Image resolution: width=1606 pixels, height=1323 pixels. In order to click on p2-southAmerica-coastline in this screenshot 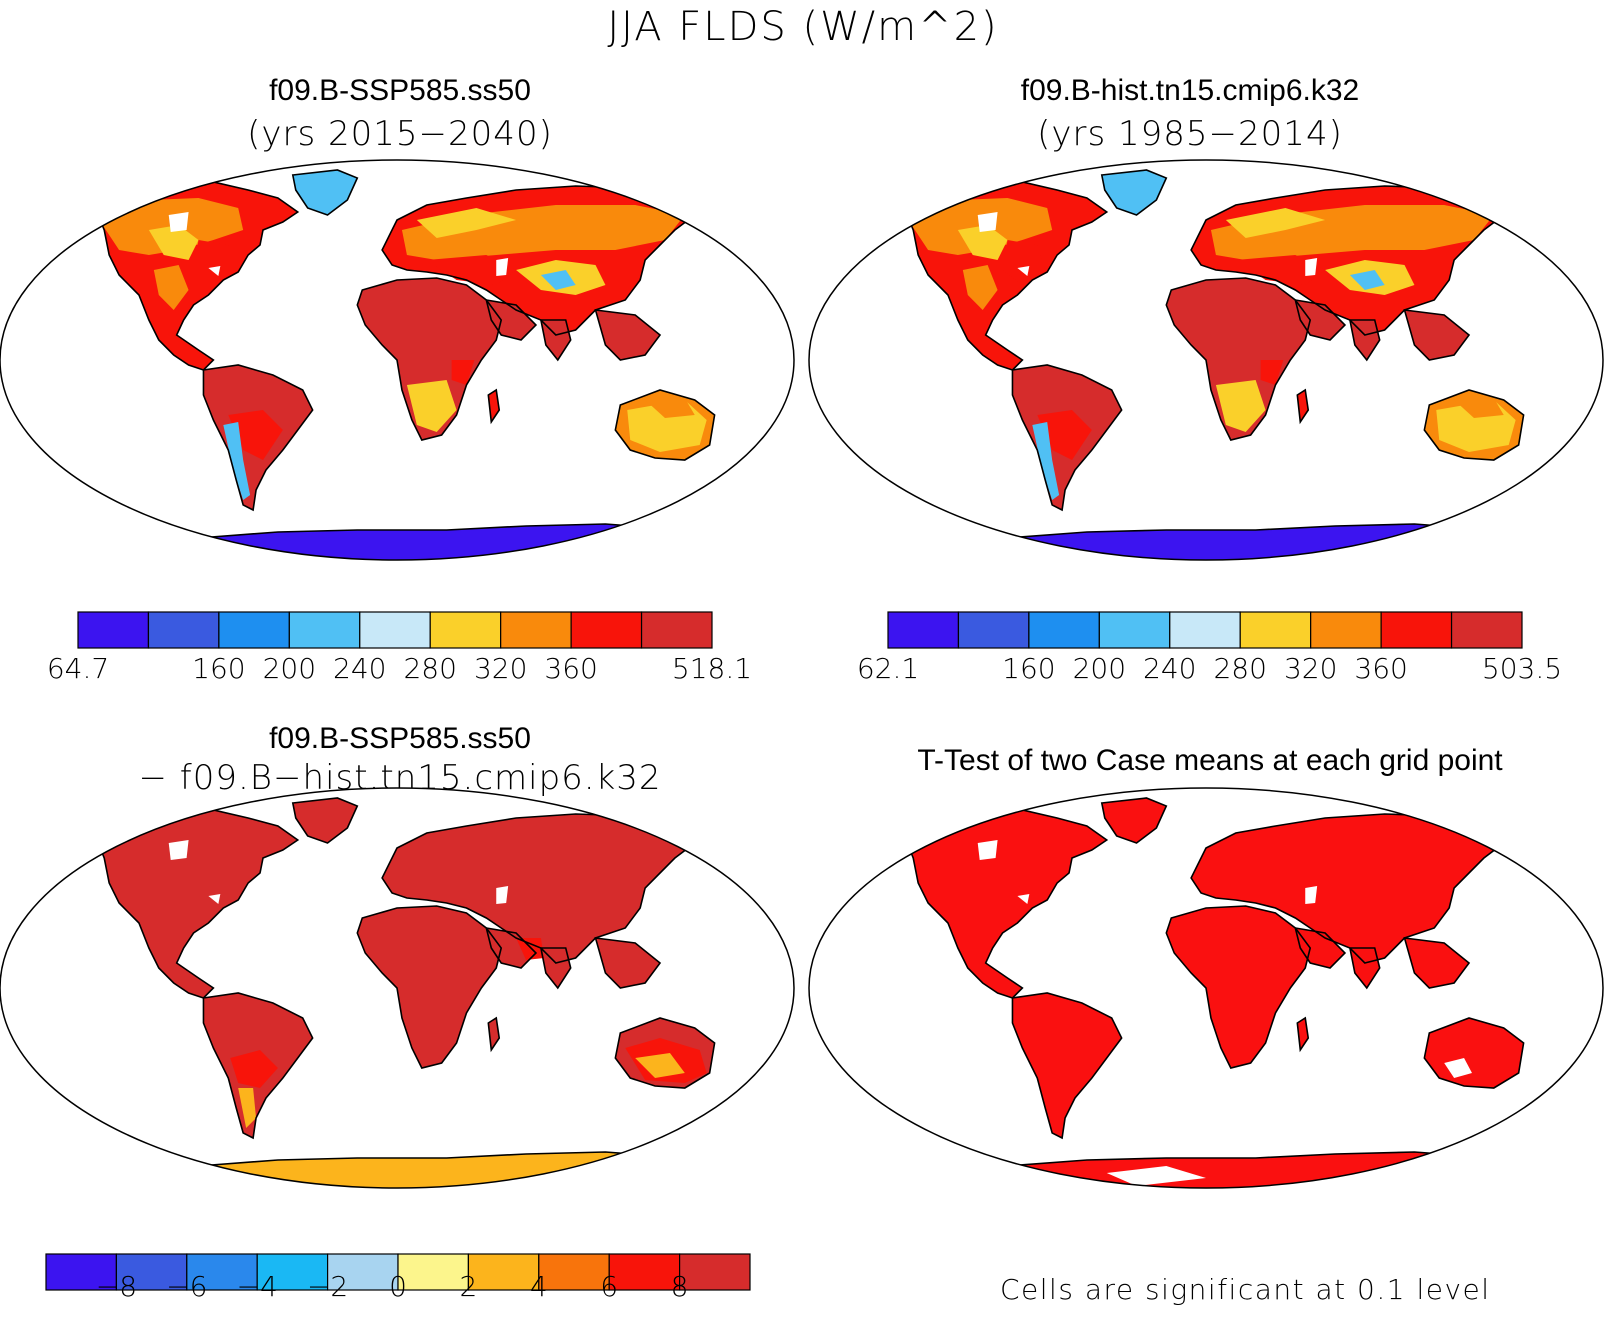, I will do `click(1067, 438)`.